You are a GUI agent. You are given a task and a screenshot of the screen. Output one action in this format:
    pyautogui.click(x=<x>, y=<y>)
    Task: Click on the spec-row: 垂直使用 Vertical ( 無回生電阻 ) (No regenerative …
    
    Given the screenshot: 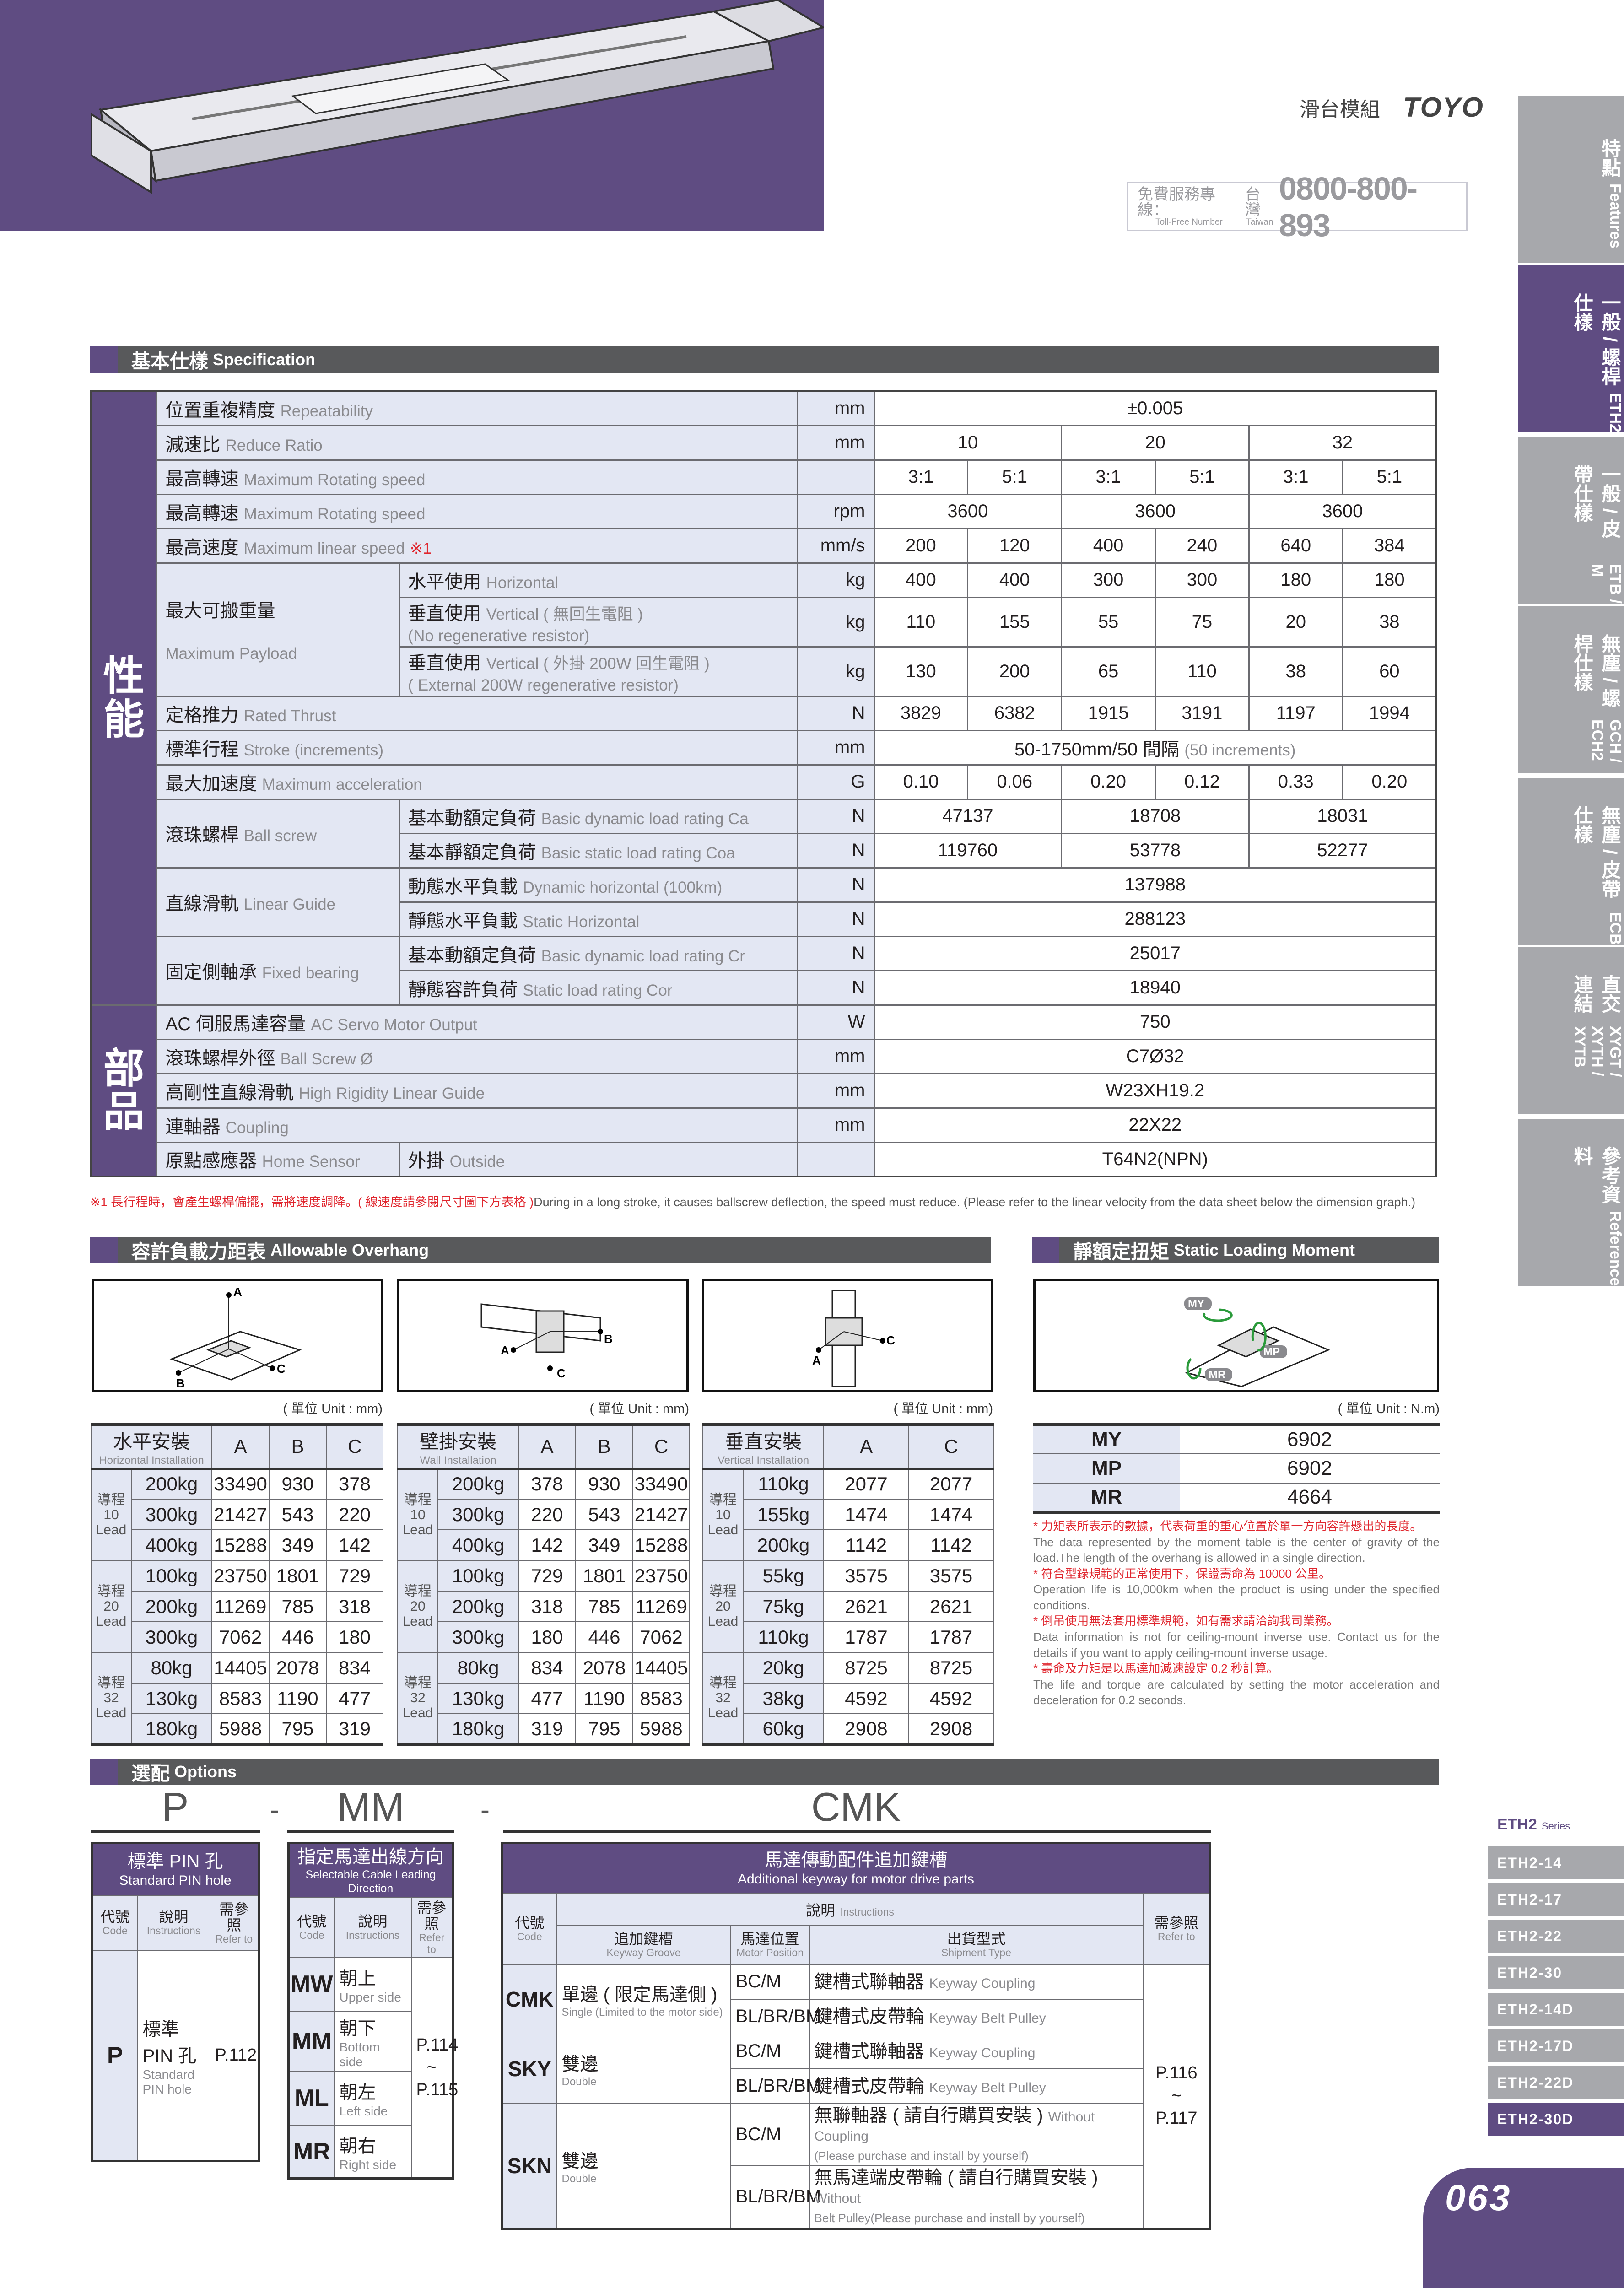 What is the action you would take?
    pyautogui.click(x=764, y=622)
    